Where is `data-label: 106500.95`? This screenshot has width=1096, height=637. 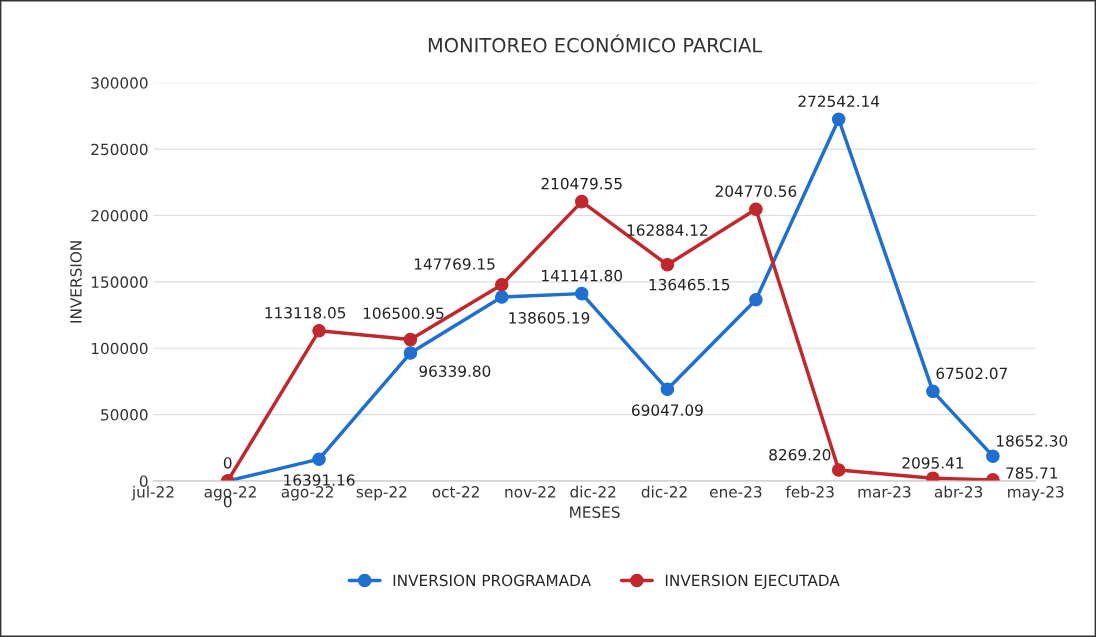
data-label: 106500.95 is located at coordinates (403, 313).